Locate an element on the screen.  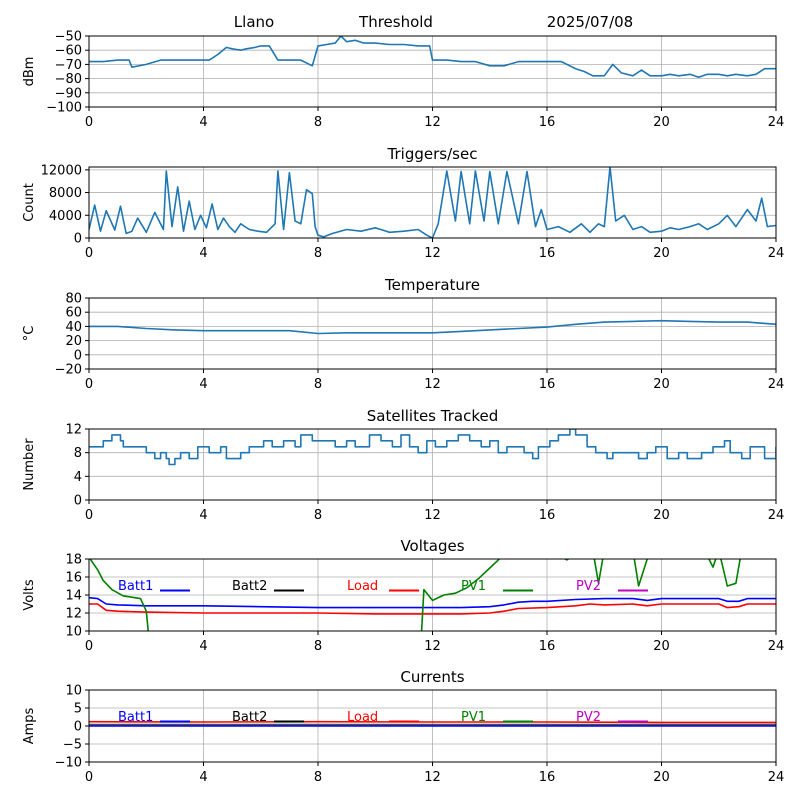
y-tick-label: −5 is located at coordinates (72, 745).